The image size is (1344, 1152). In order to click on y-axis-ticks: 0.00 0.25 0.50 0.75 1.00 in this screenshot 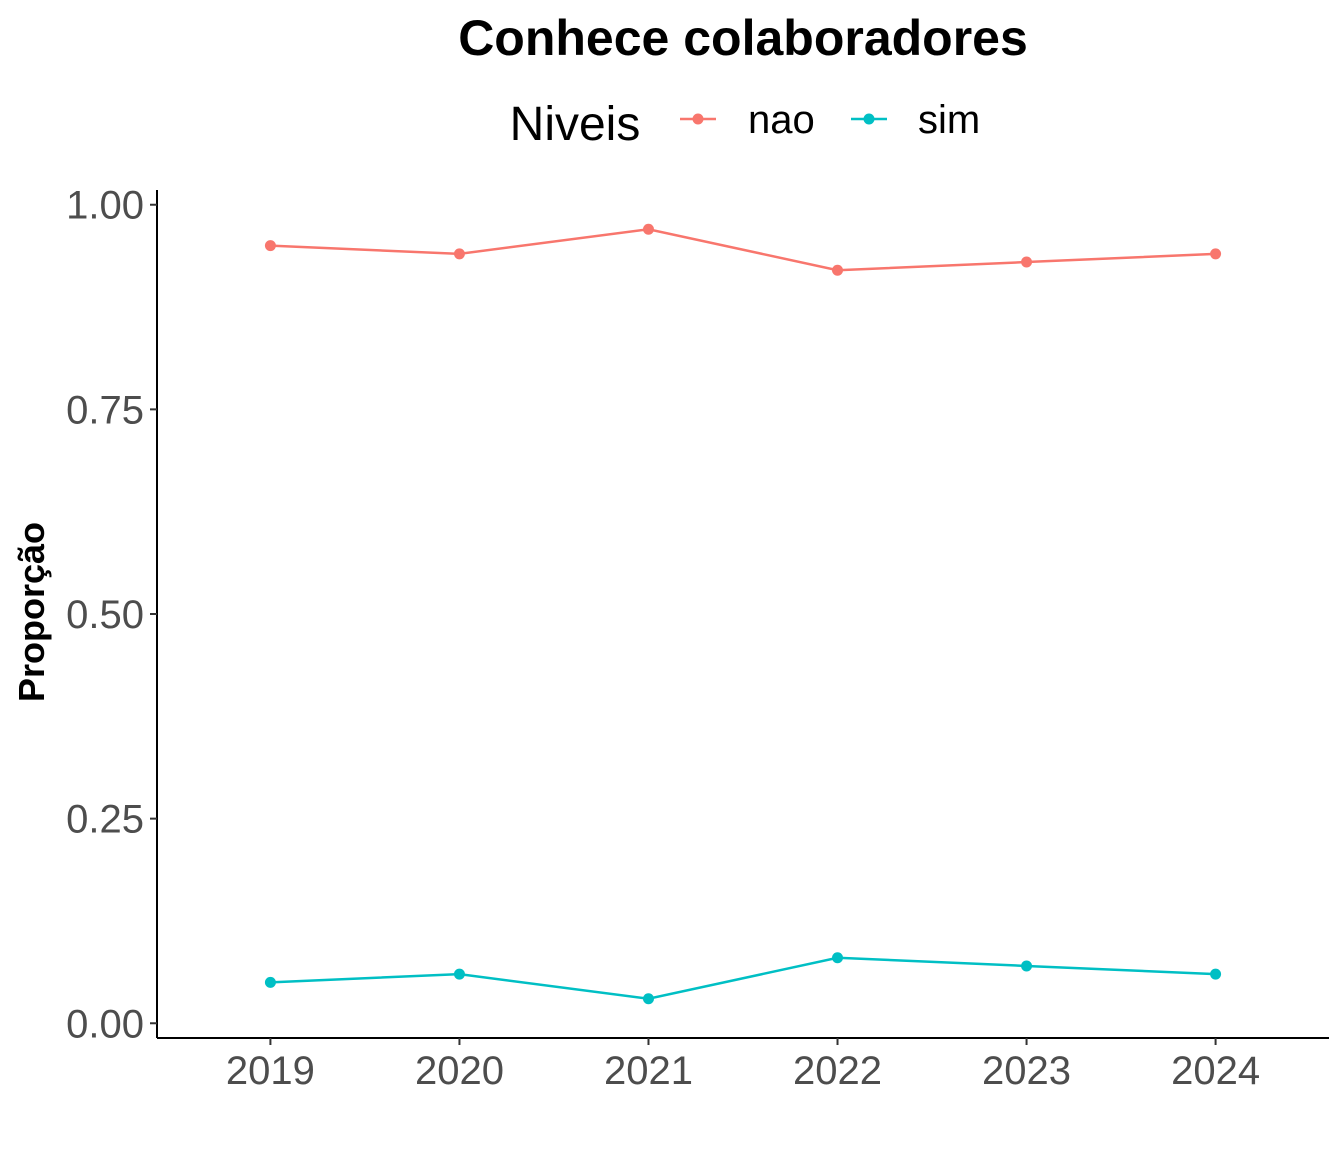, I will do `click(111, 615)`.